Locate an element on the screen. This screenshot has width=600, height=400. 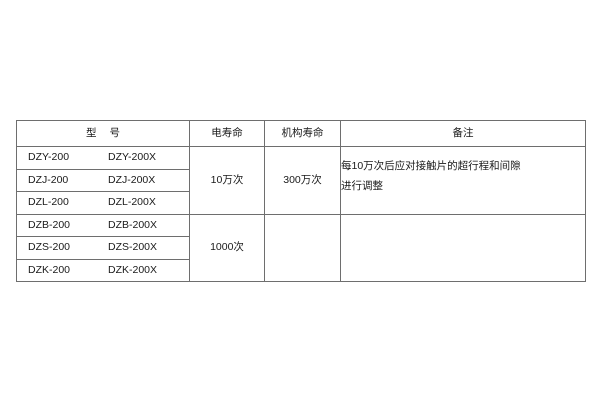
table-row: DZL-200 DZL-200X is located at coordinates (301, 203).